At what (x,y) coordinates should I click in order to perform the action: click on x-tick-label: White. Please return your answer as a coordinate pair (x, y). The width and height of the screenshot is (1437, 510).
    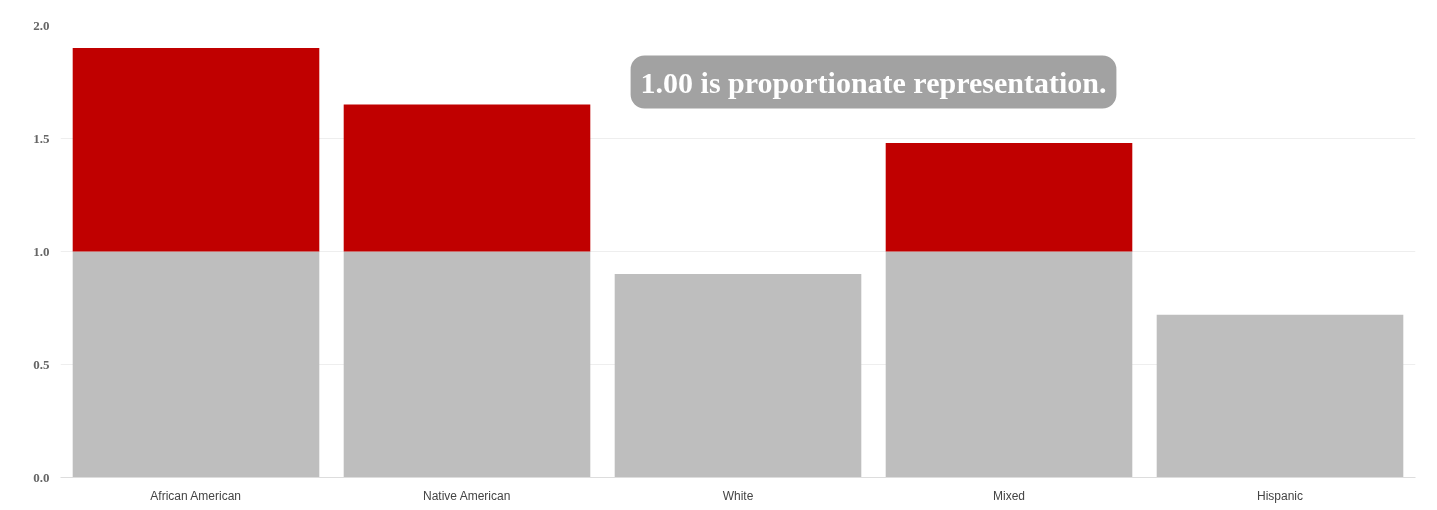
    Looking at the image, I should click on (738, 495).